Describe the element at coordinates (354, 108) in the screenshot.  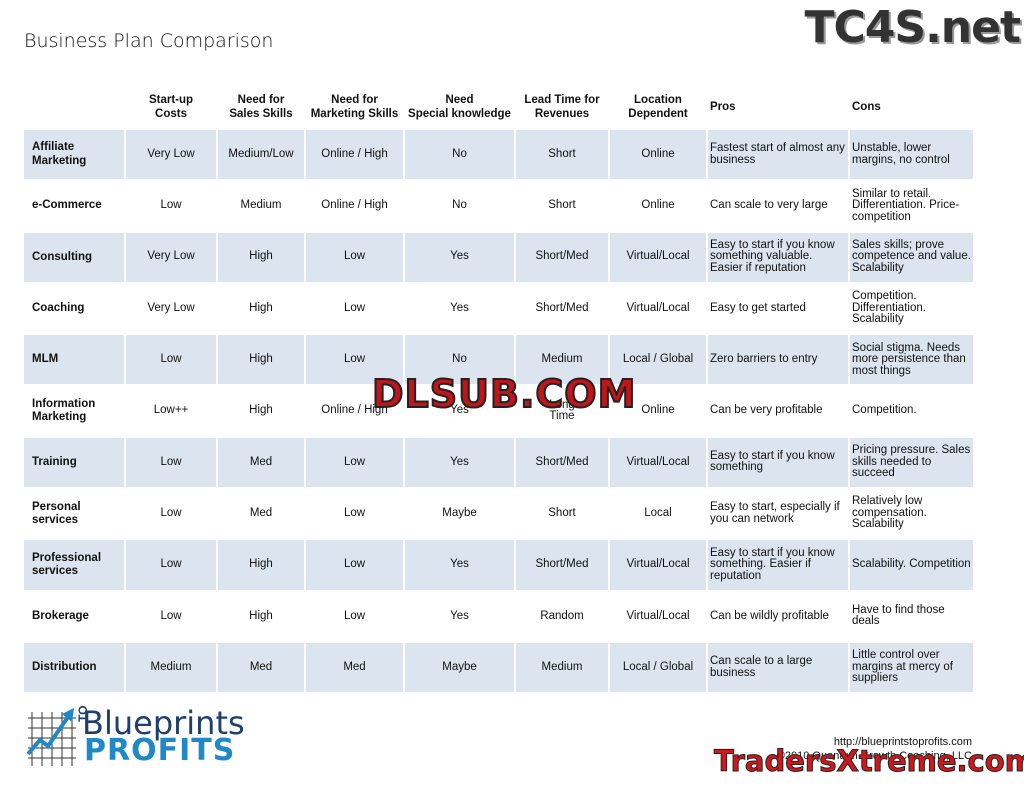
I see `column-header: Need for Marketing Skills` at that location.